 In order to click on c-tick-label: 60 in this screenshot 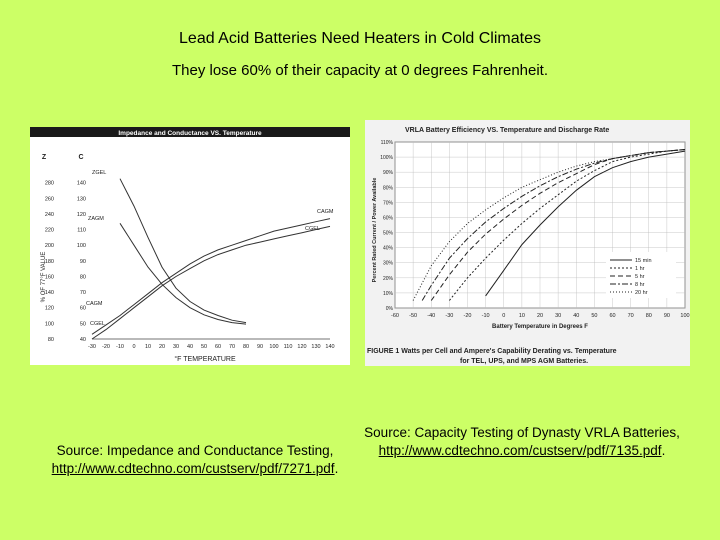, I will do `click(83, 309)`.